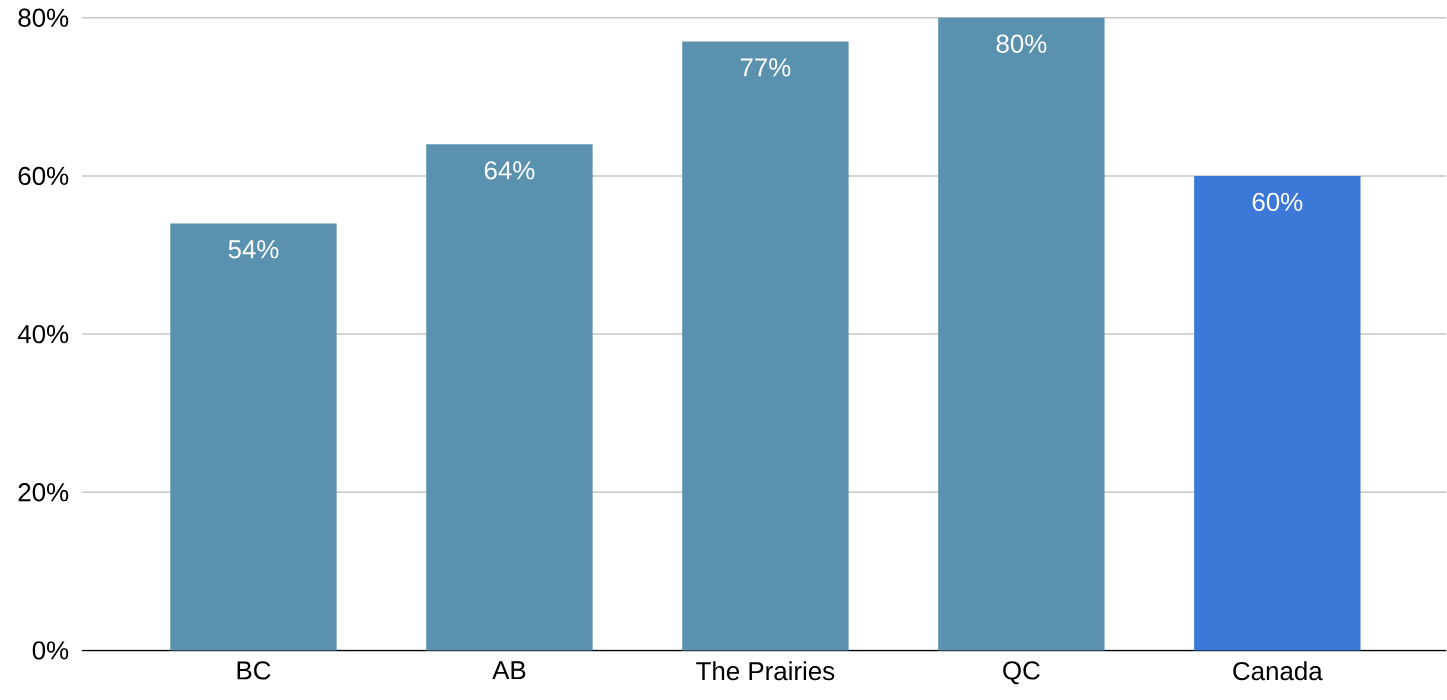 The width and height of the screenshot is (1447, 700). Describe the element at coordinates (253, 249) in the screenshot. I see `data-label: 54%` at that location.